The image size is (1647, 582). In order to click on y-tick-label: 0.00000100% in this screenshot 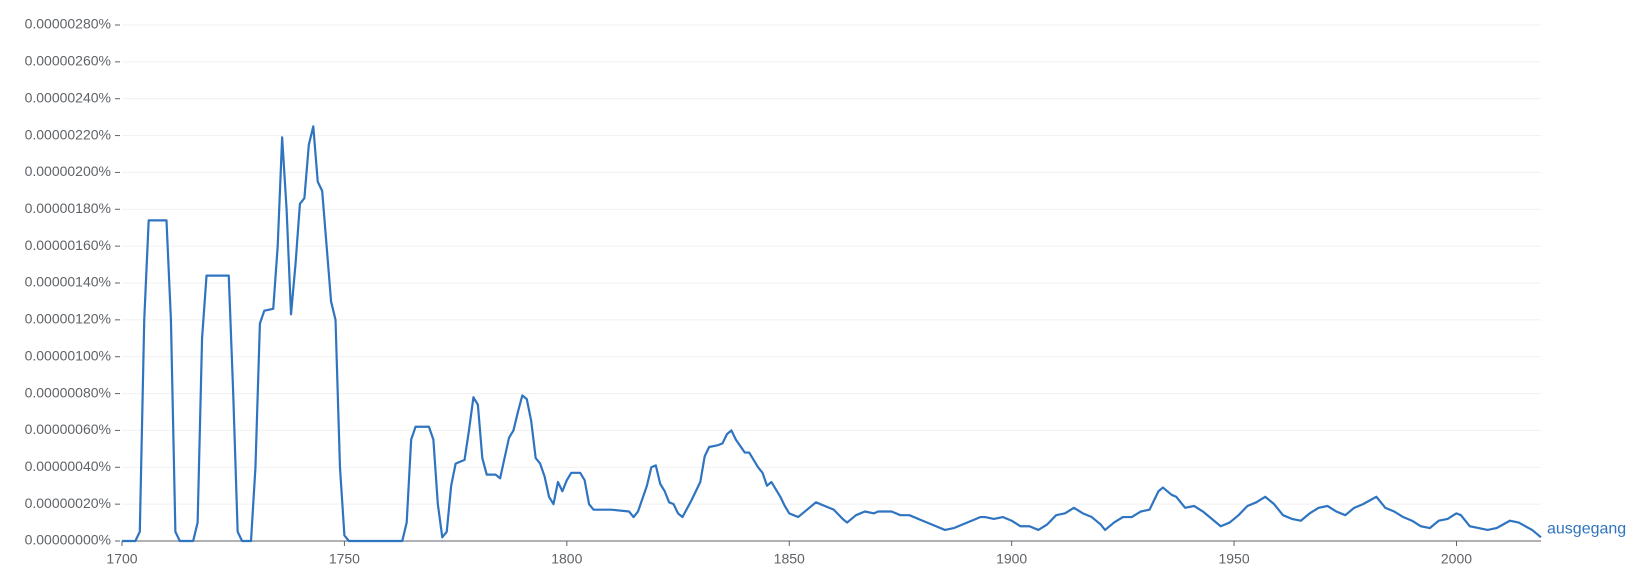, I will do `click(68, 355)`.